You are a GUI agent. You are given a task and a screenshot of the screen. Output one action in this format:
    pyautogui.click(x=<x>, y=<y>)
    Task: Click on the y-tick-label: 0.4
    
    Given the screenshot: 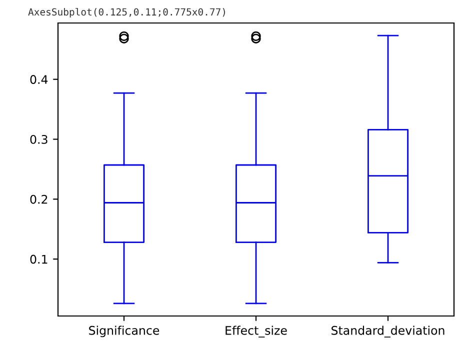 What is the action you would take?
    pyautogui.click(x=39, y=79)
    